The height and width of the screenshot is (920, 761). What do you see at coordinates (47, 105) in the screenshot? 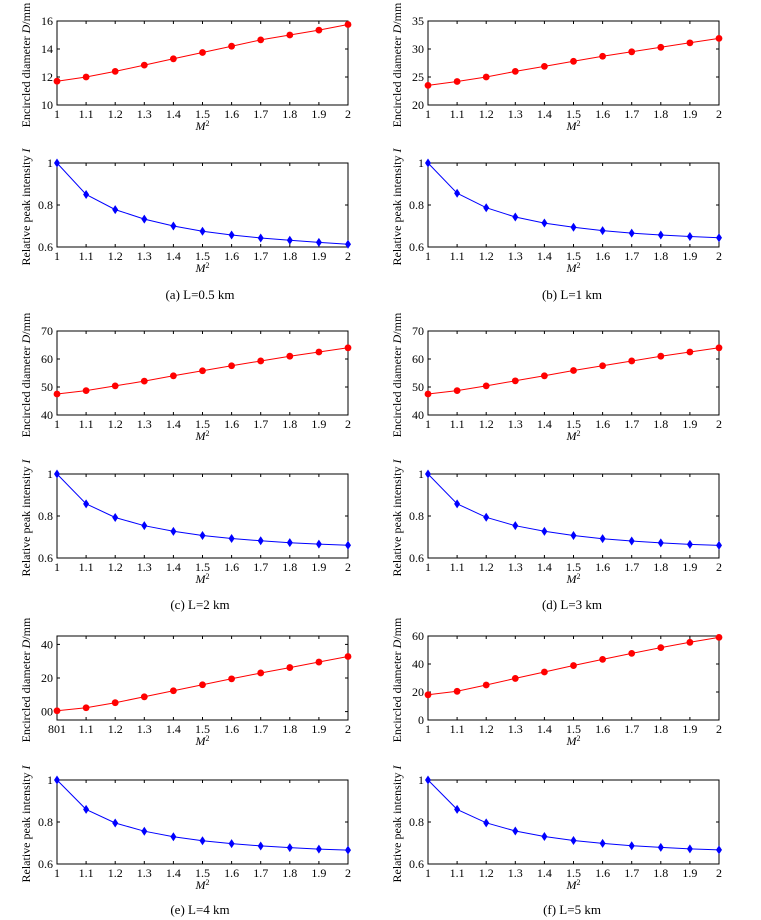
I see `y-tick-label: 10` at bounding box center [47, 105].